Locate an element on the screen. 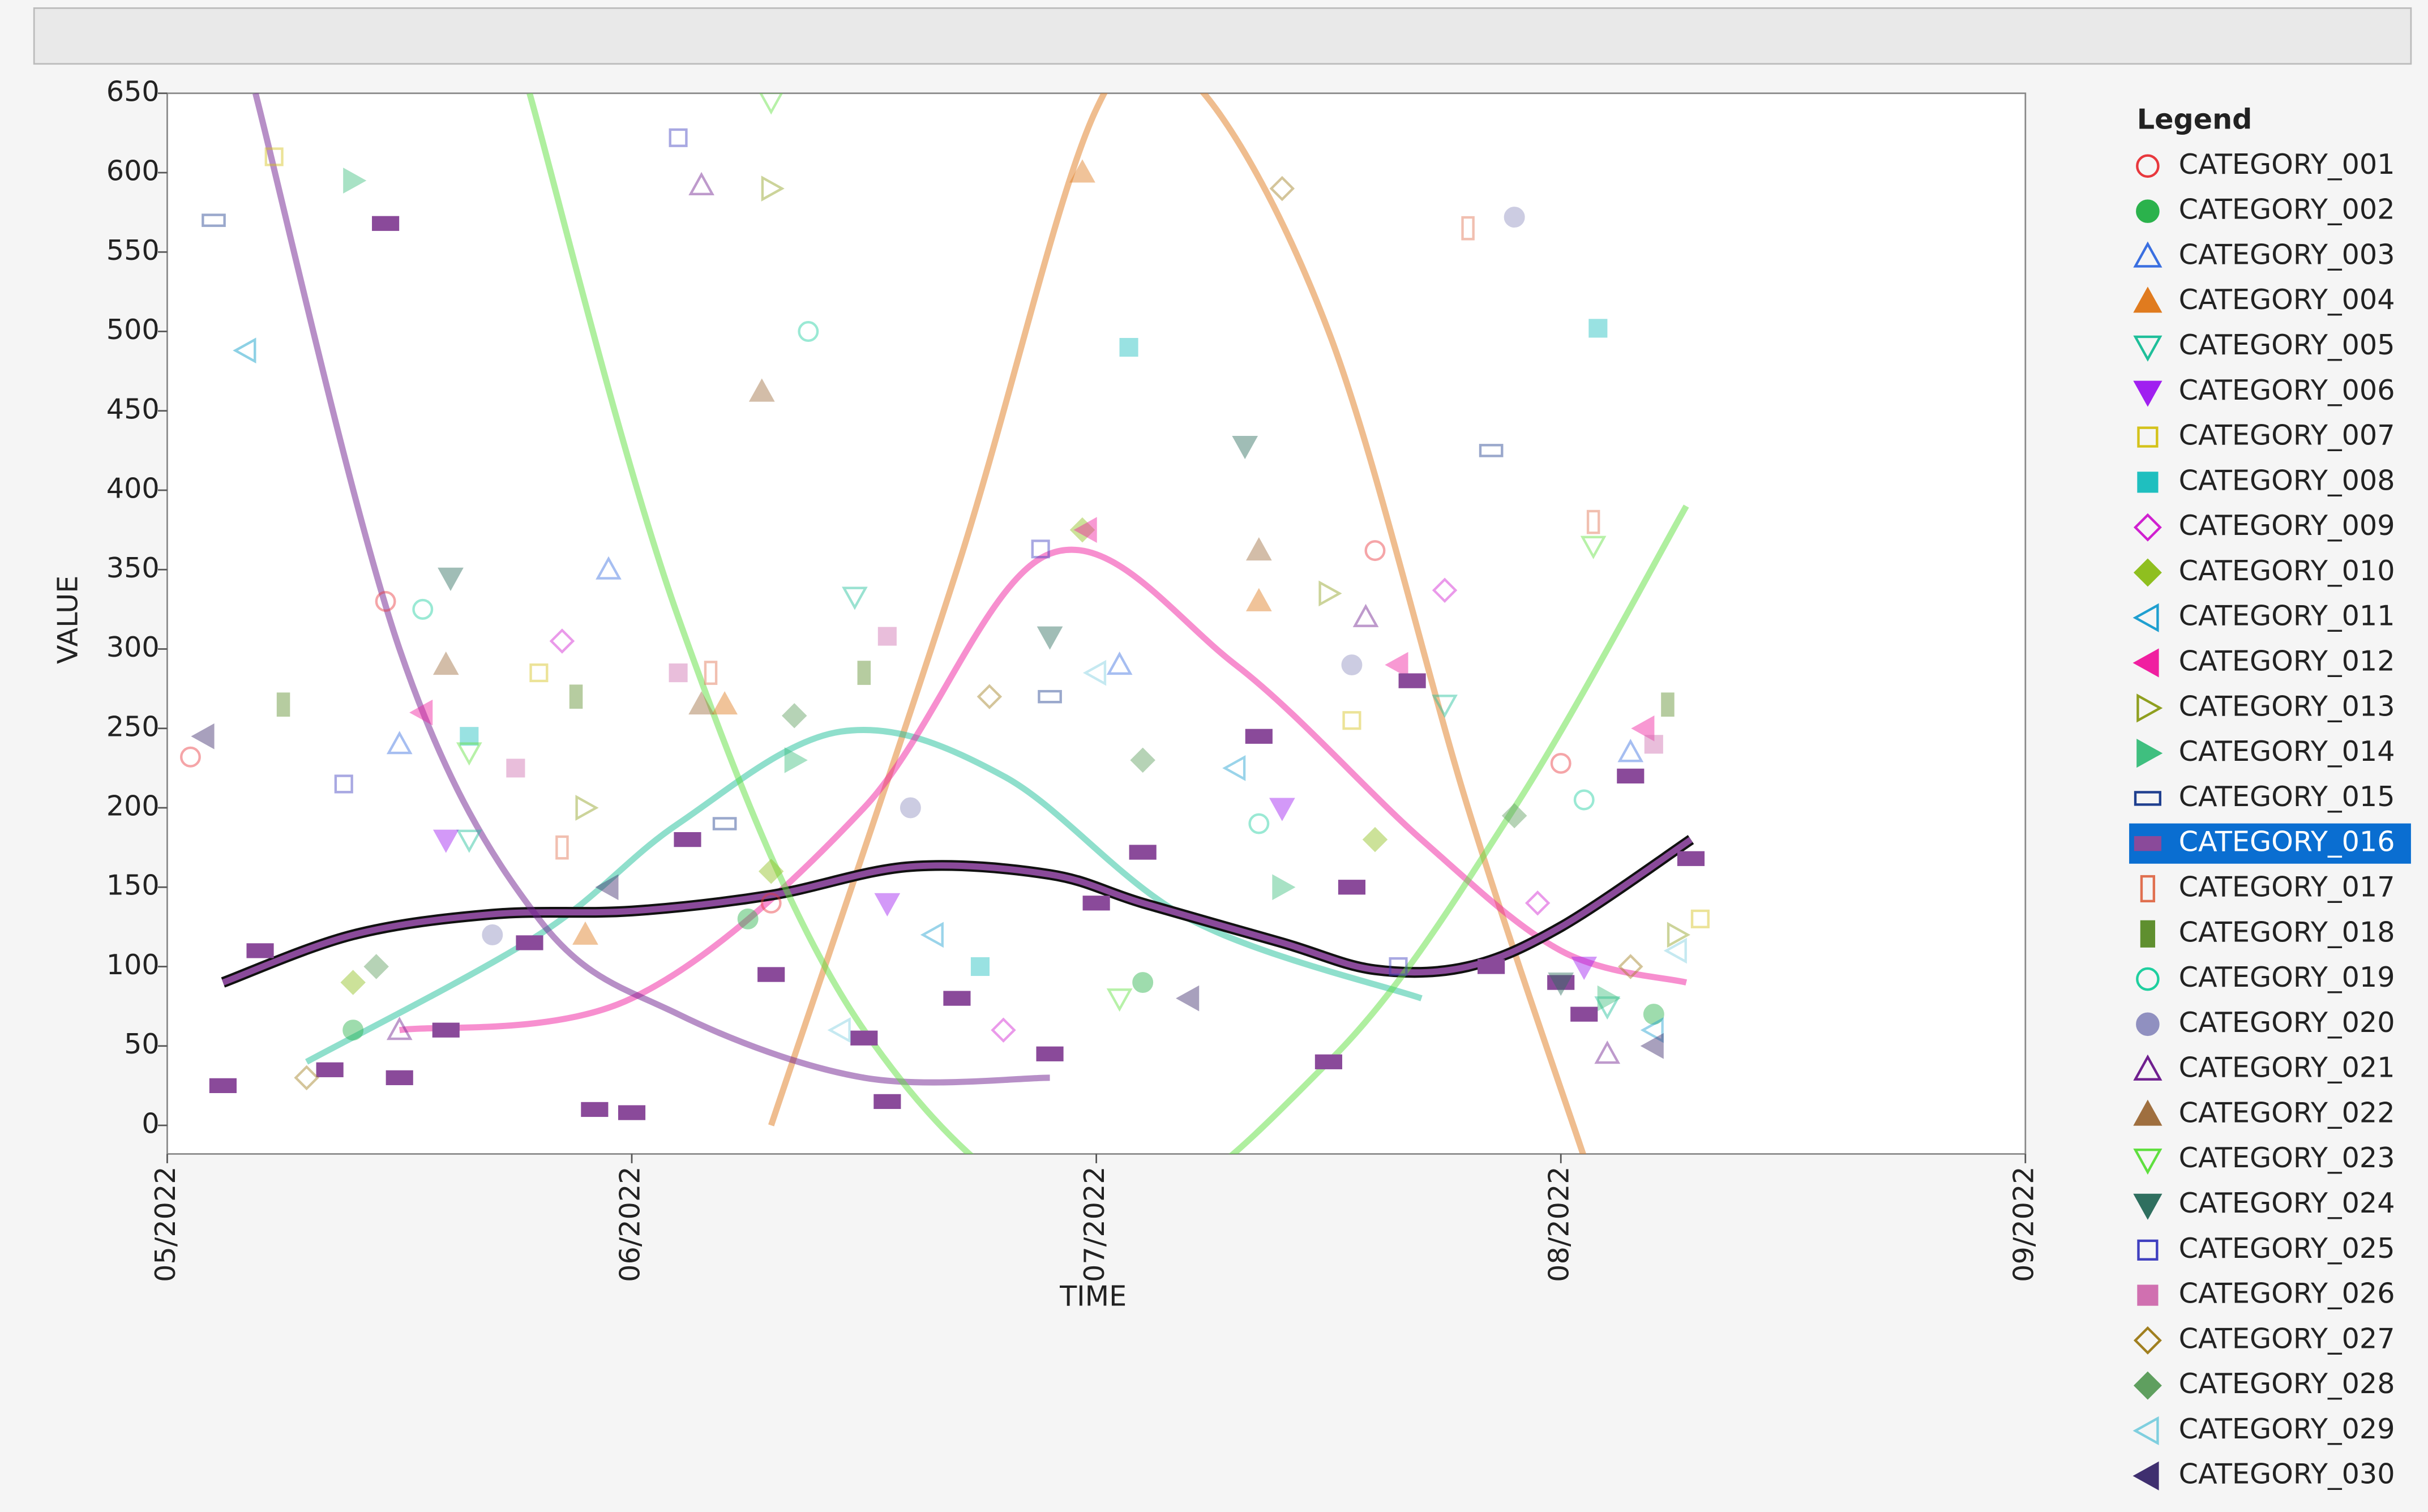 This screenshot has height=1512, width=2428. legend-label: CATEGORY_011 is located at coordinates (2287, 616).